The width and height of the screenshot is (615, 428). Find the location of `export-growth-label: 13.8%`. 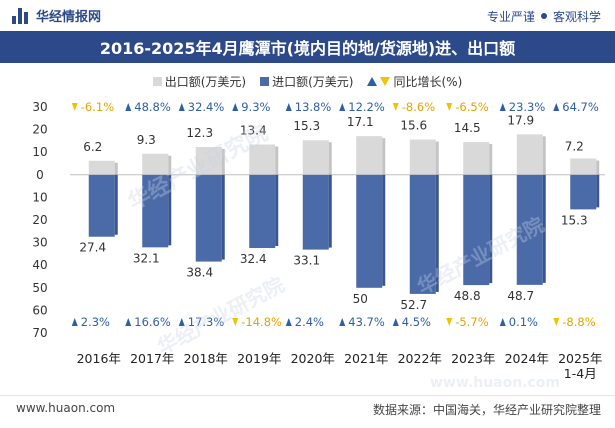

export-growth-label: 13.8% is located at coordinates (313, 107).